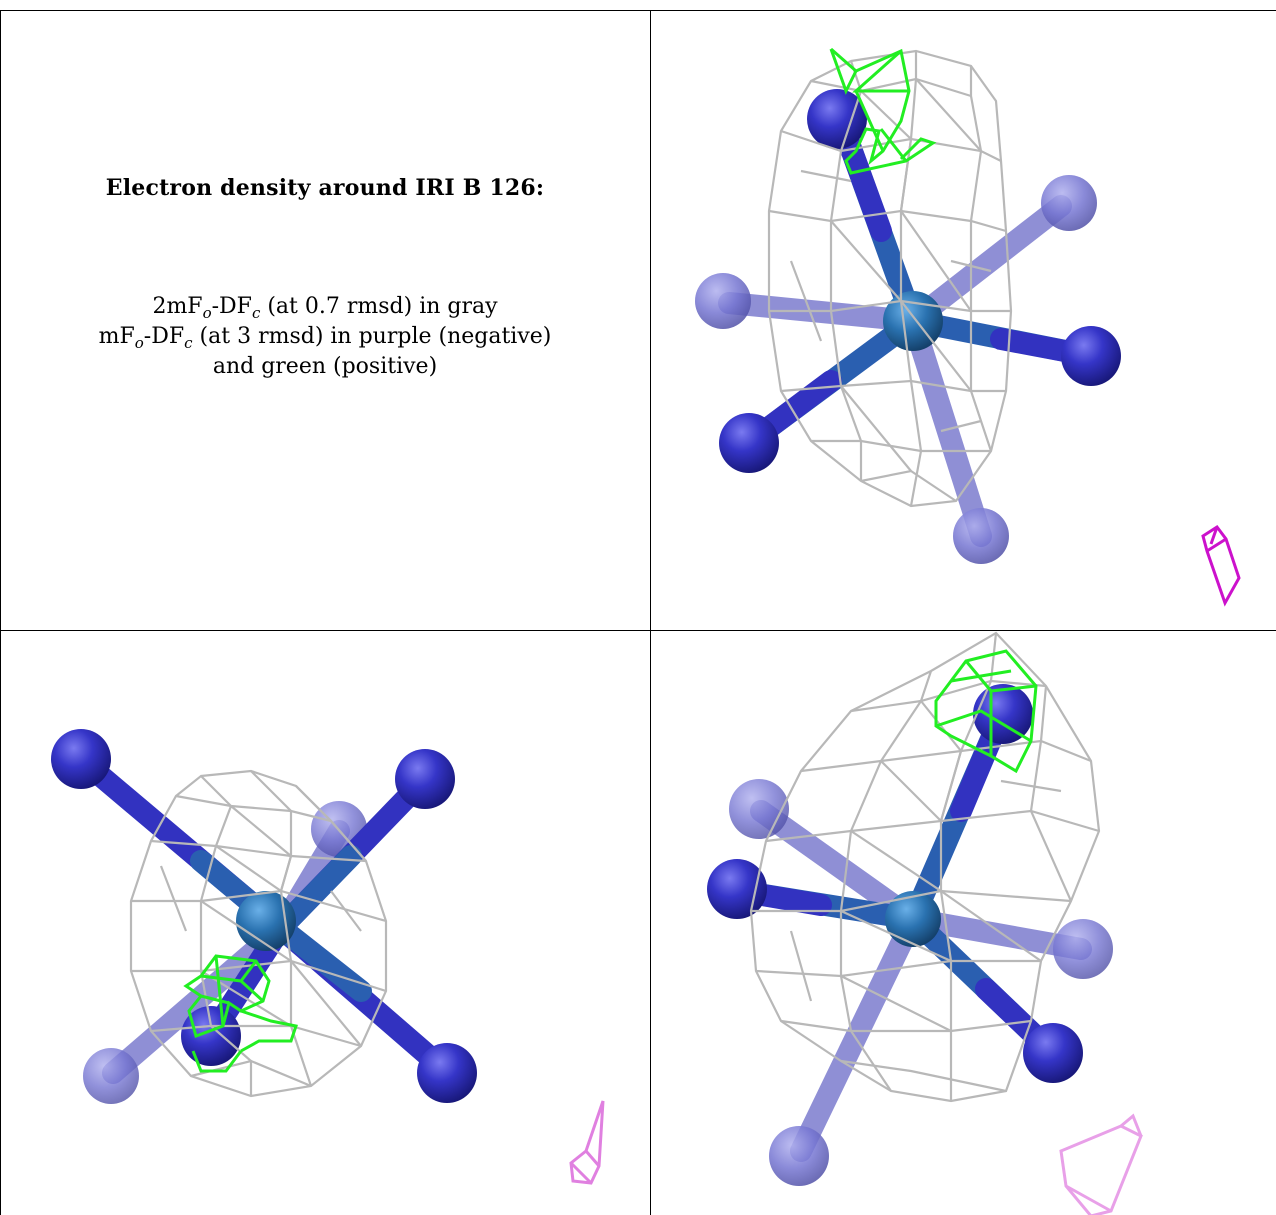 The height and width of the screenshot is (1215, 1276). I want to click on atom-upper-right, so click(425, 779).